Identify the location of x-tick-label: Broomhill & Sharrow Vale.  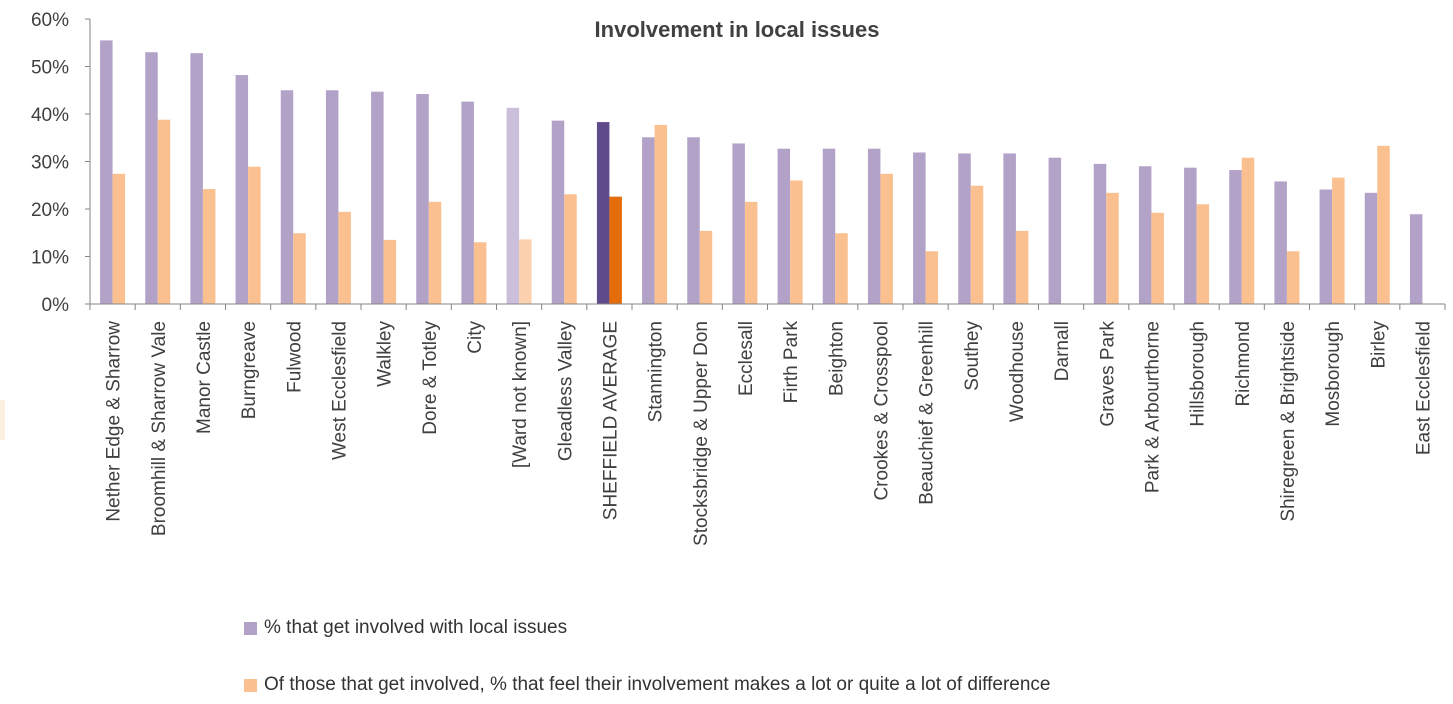
(159, 428).